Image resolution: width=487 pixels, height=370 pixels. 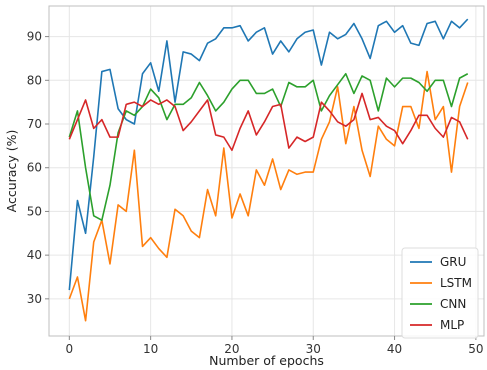 What do you see at coordinates (34, 255) in the screenshot?
I see `y-tick-label: 40` at bounding box center [34, 255].